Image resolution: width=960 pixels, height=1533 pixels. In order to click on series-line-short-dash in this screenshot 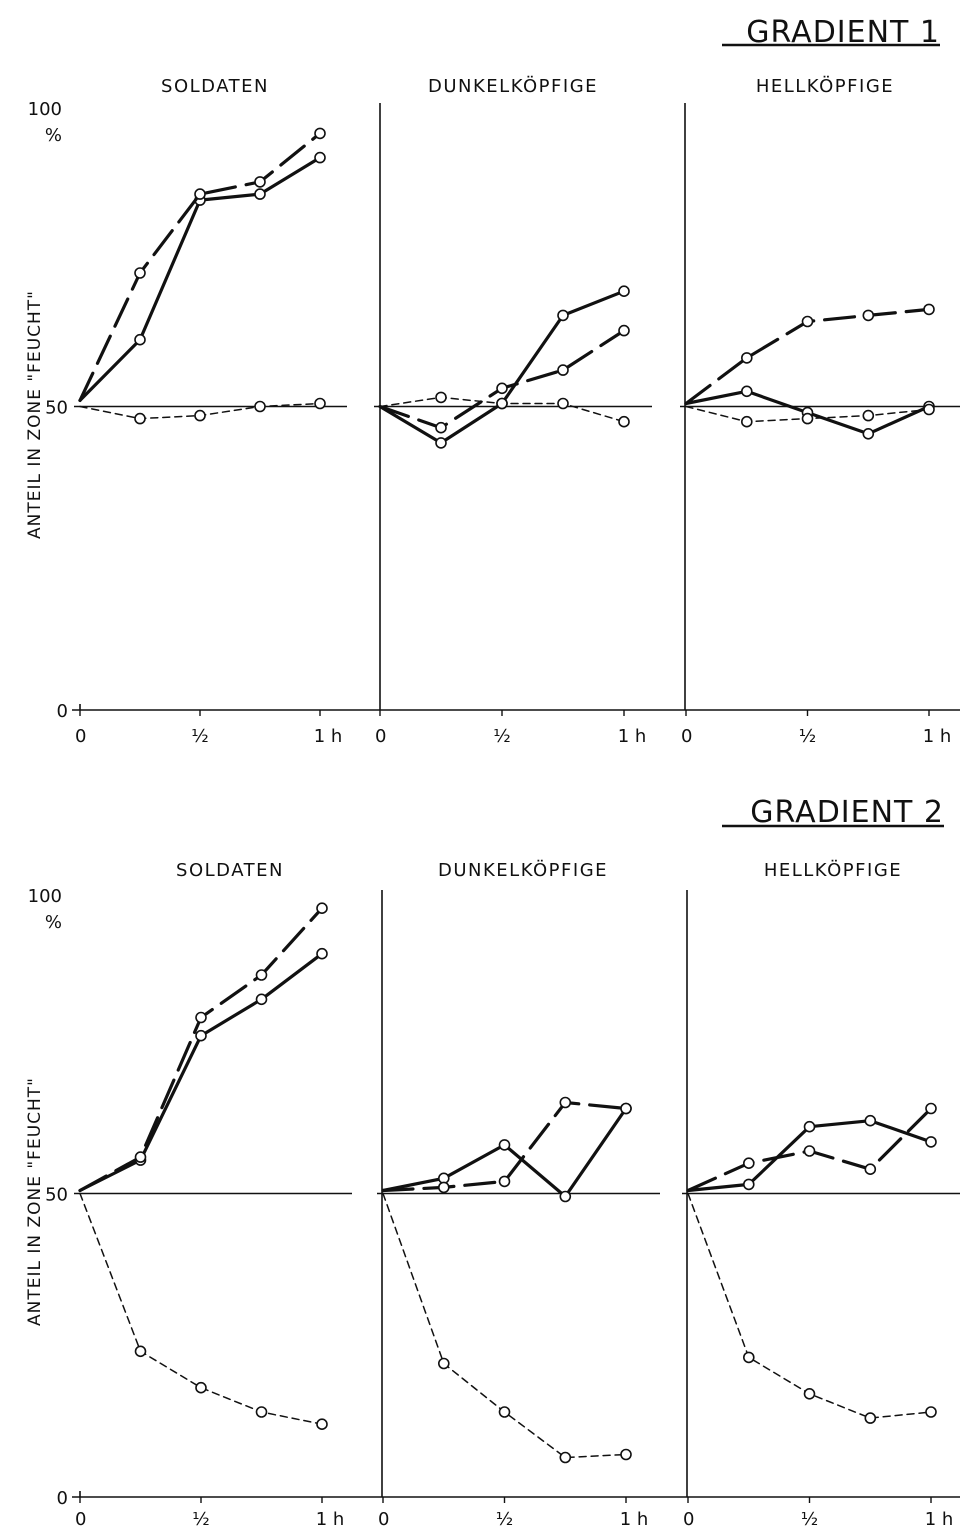, I will do `click(504, 1325)`.